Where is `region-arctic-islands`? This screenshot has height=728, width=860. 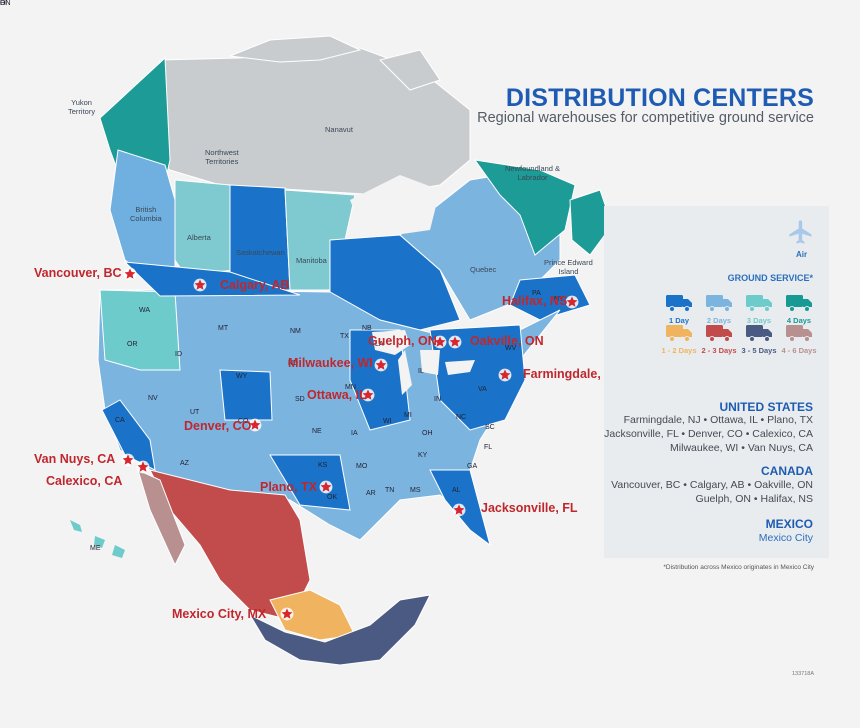
region-arctic-islands is located at coordinates (335, 63).